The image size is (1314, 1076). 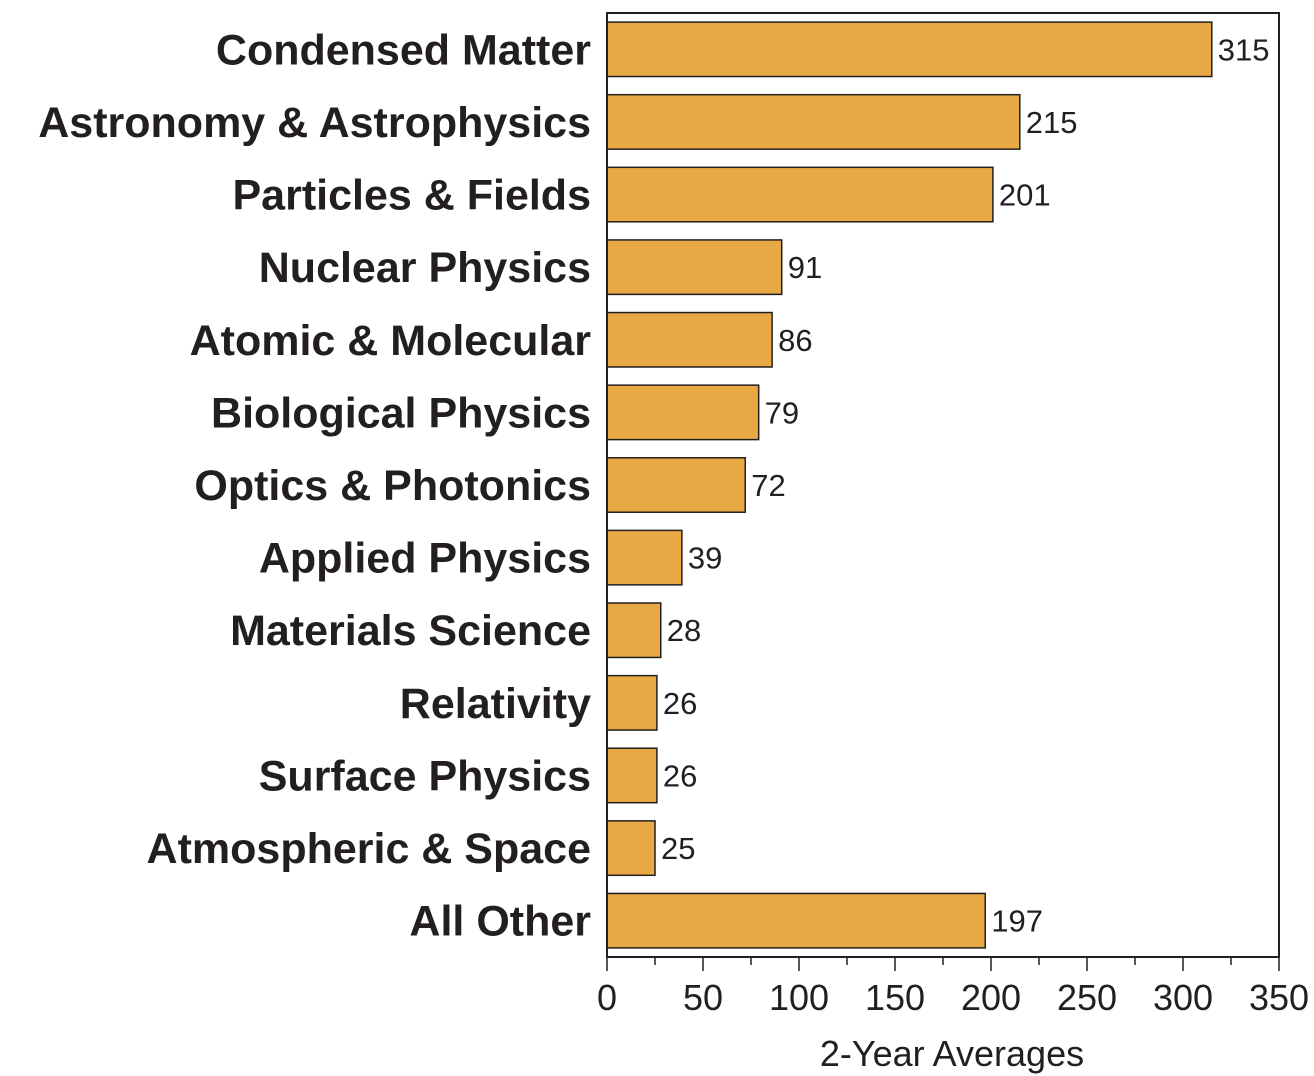 I want to click on category-label: Materials Science, so click(x=410, y=631).